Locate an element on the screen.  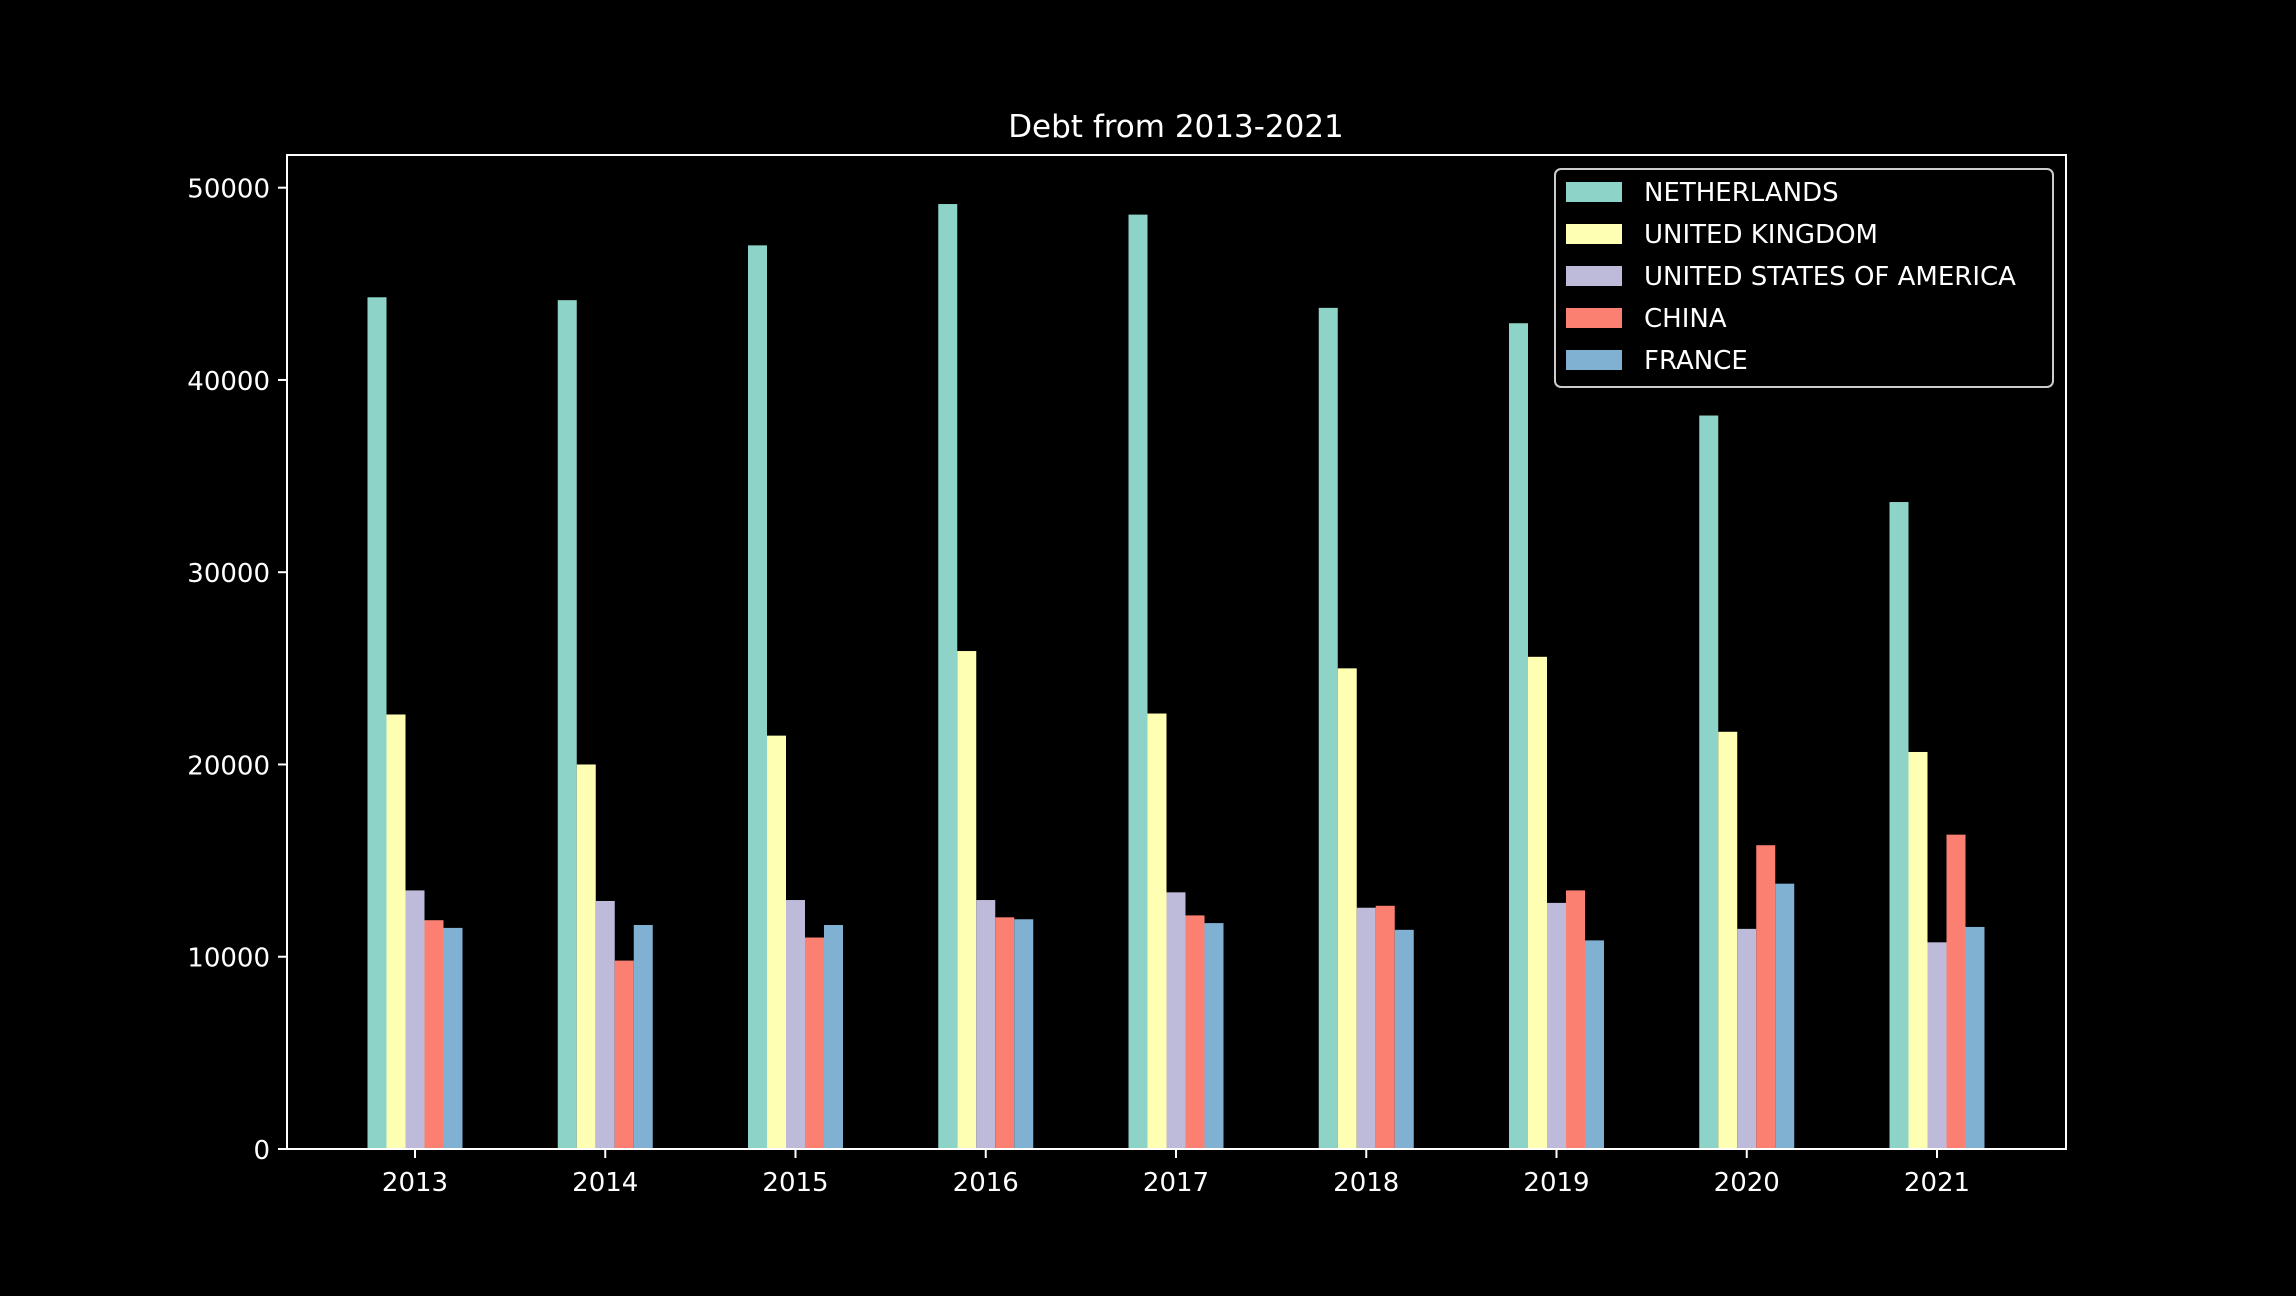
legend-box is located at coordinates (1804, 278).